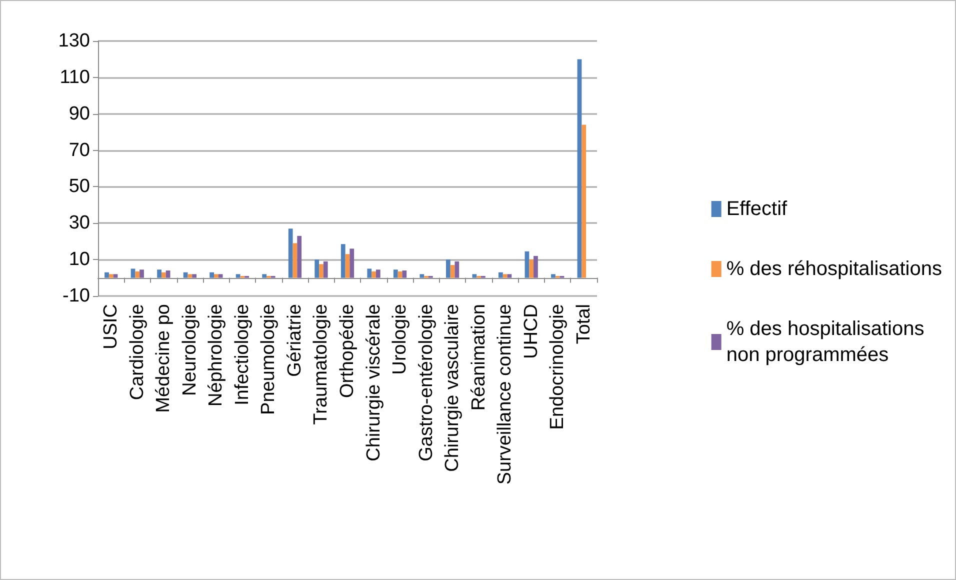 Image resolution: width=956 pixels, height=580 pixels. Describe the element at coordinates (825, 342) in the screenshot. I see `legend-label: % des hospitalisations non programmées` at that location.